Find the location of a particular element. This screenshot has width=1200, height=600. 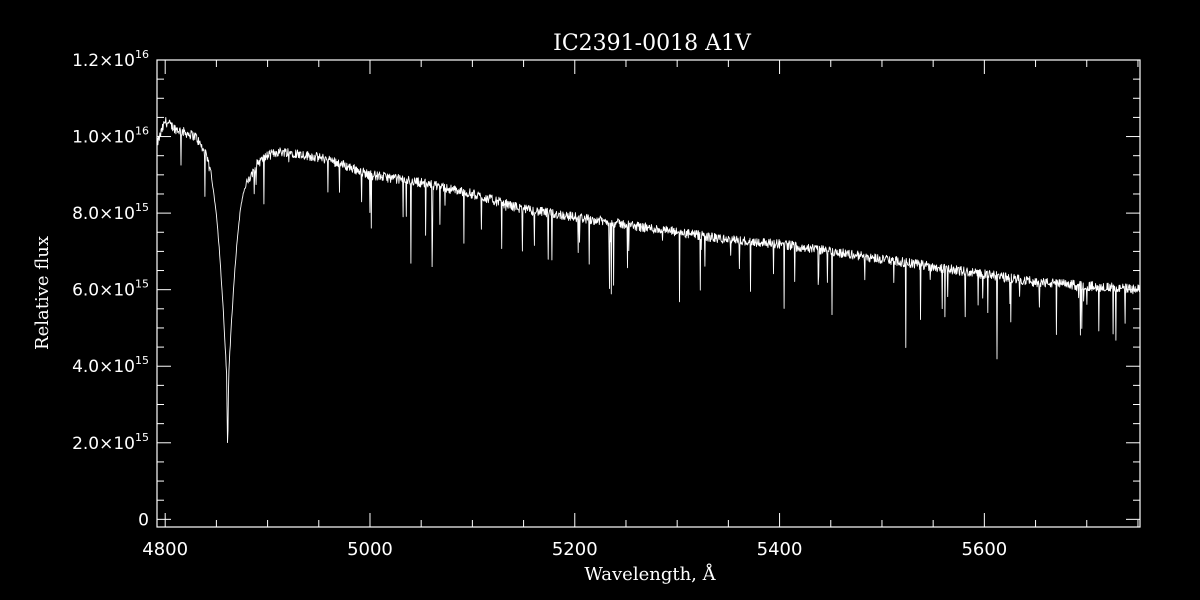

x-tick-label: 5000 is located at coordinates (370, 549).